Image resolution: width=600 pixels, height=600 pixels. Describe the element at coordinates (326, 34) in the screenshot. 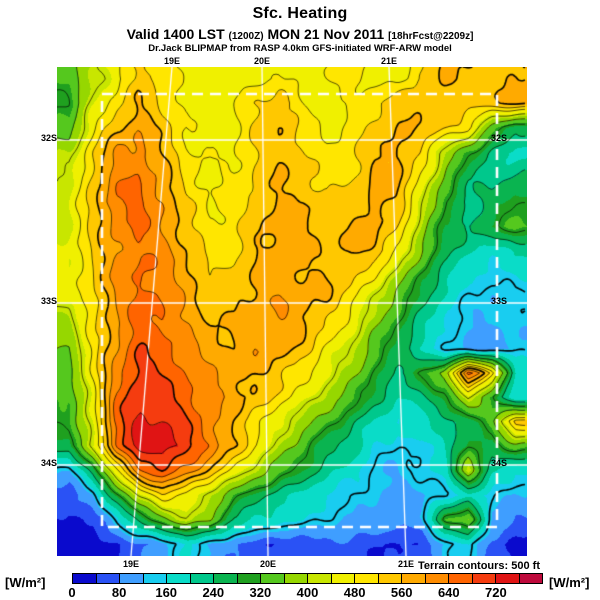

I see `valid-date: MON 21 Nov 2011` at that location.